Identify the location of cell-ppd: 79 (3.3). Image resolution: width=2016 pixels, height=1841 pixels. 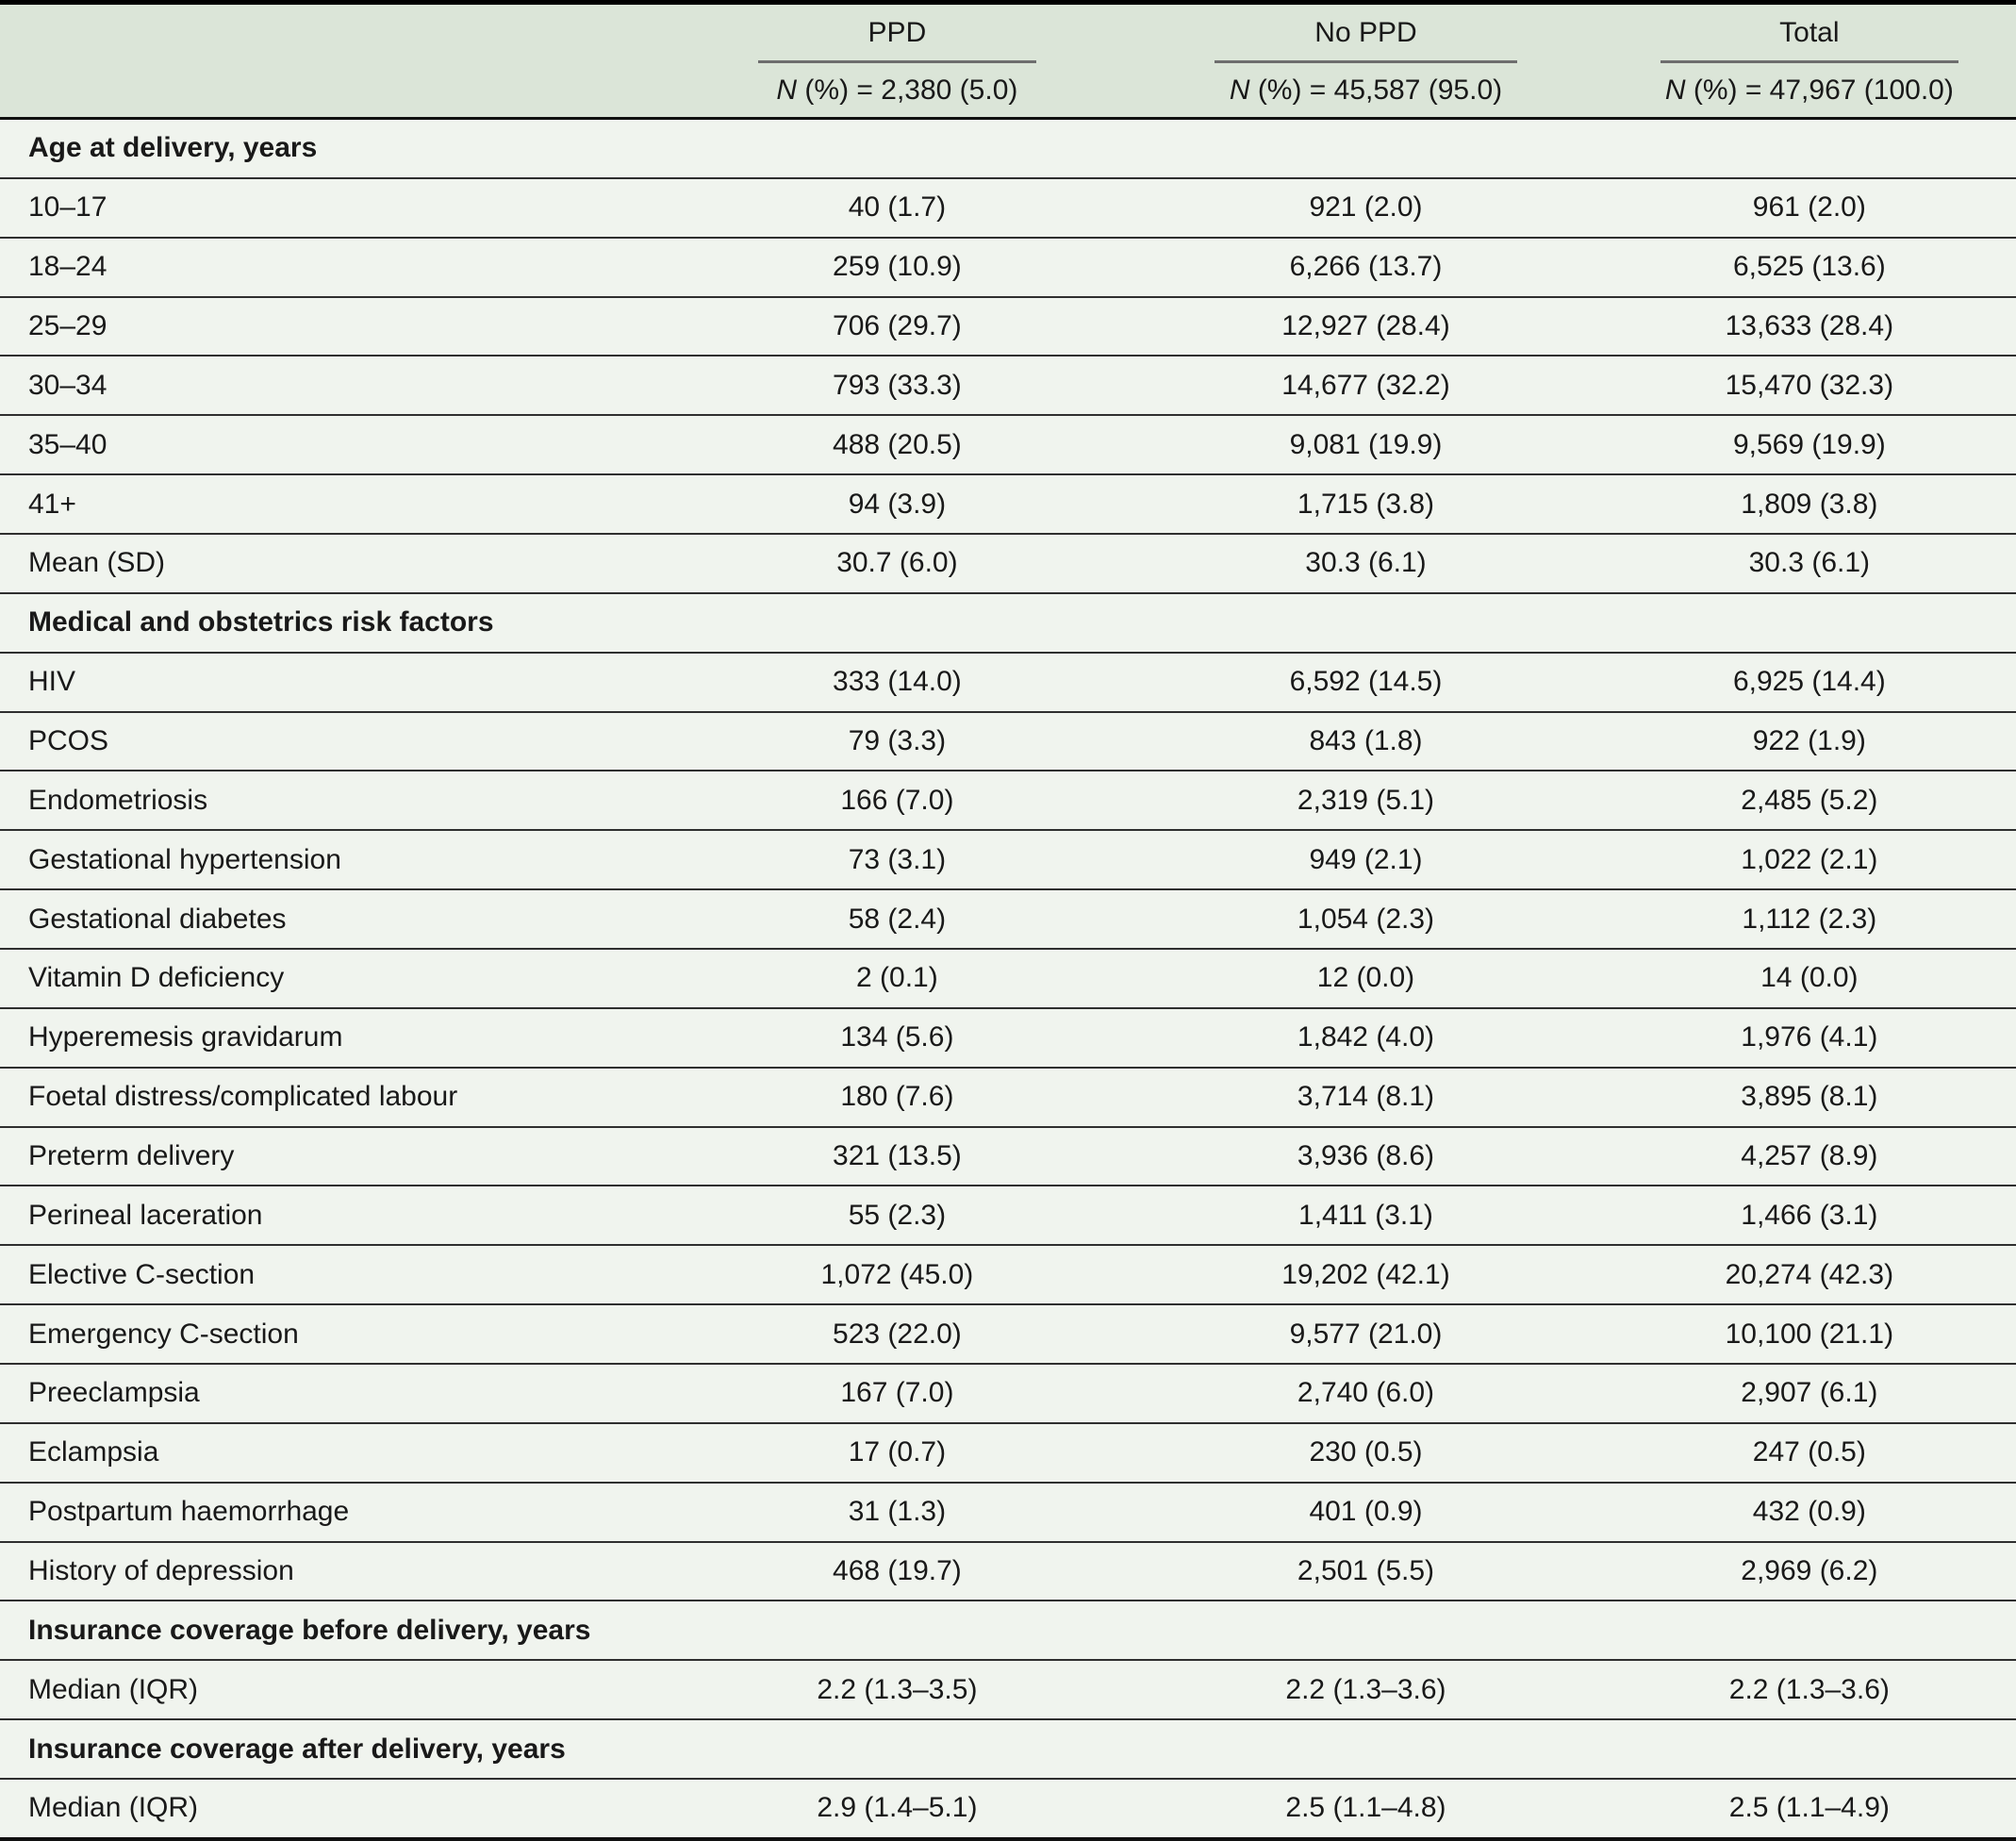
(897, 741).